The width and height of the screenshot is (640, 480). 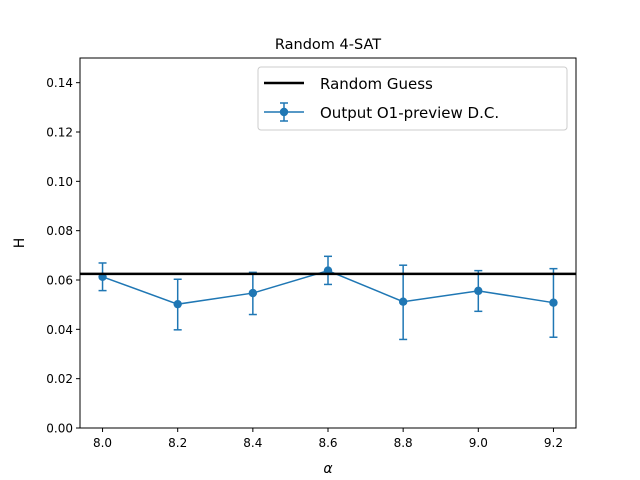 What do you see at coordinates (59, 83) in the screenshot?
I see `y-tick-label: 0.14` at bounding box center [59, 83].